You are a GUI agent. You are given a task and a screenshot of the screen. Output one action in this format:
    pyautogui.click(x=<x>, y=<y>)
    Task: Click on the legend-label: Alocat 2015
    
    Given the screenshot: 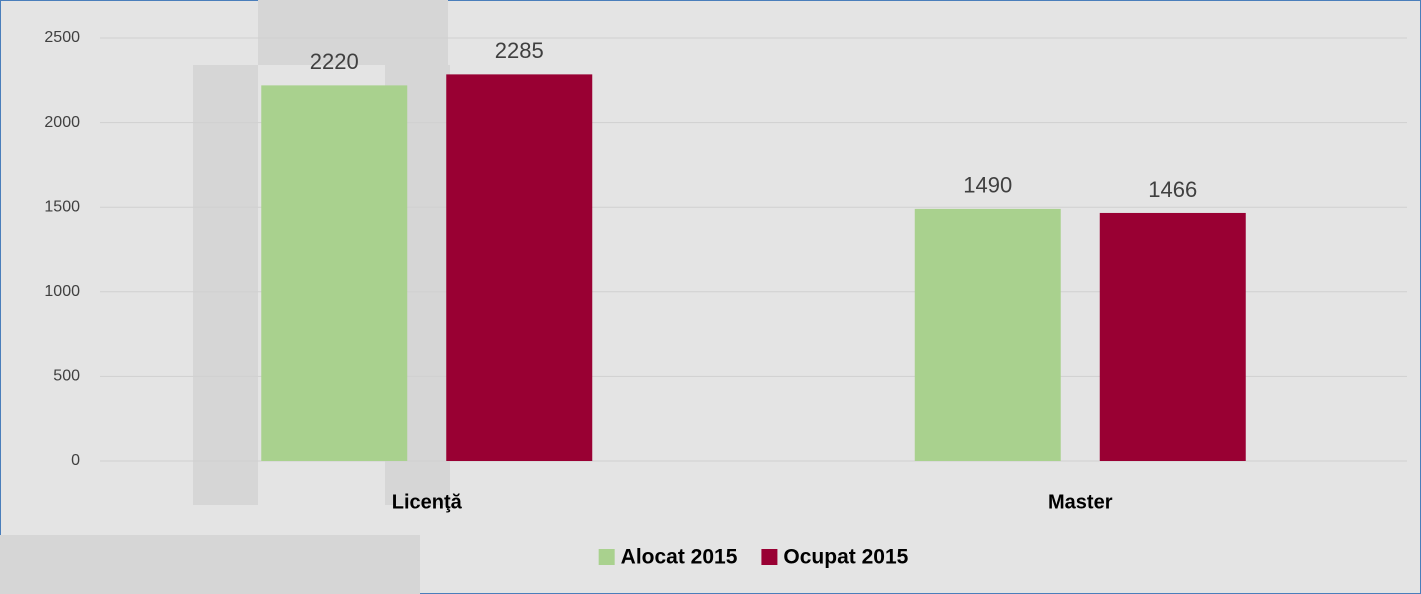 What is the action you would take?
    pyautogui.click(x=679, y=557)
    